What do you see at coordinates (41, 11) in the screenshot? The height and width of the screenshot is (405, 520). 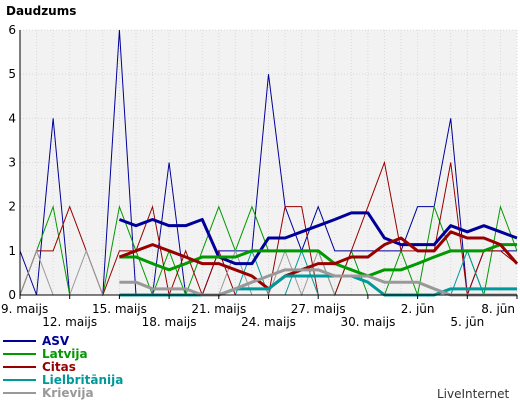 I see `y-axis-label: Daudzums` at bounding box center [41, 11].